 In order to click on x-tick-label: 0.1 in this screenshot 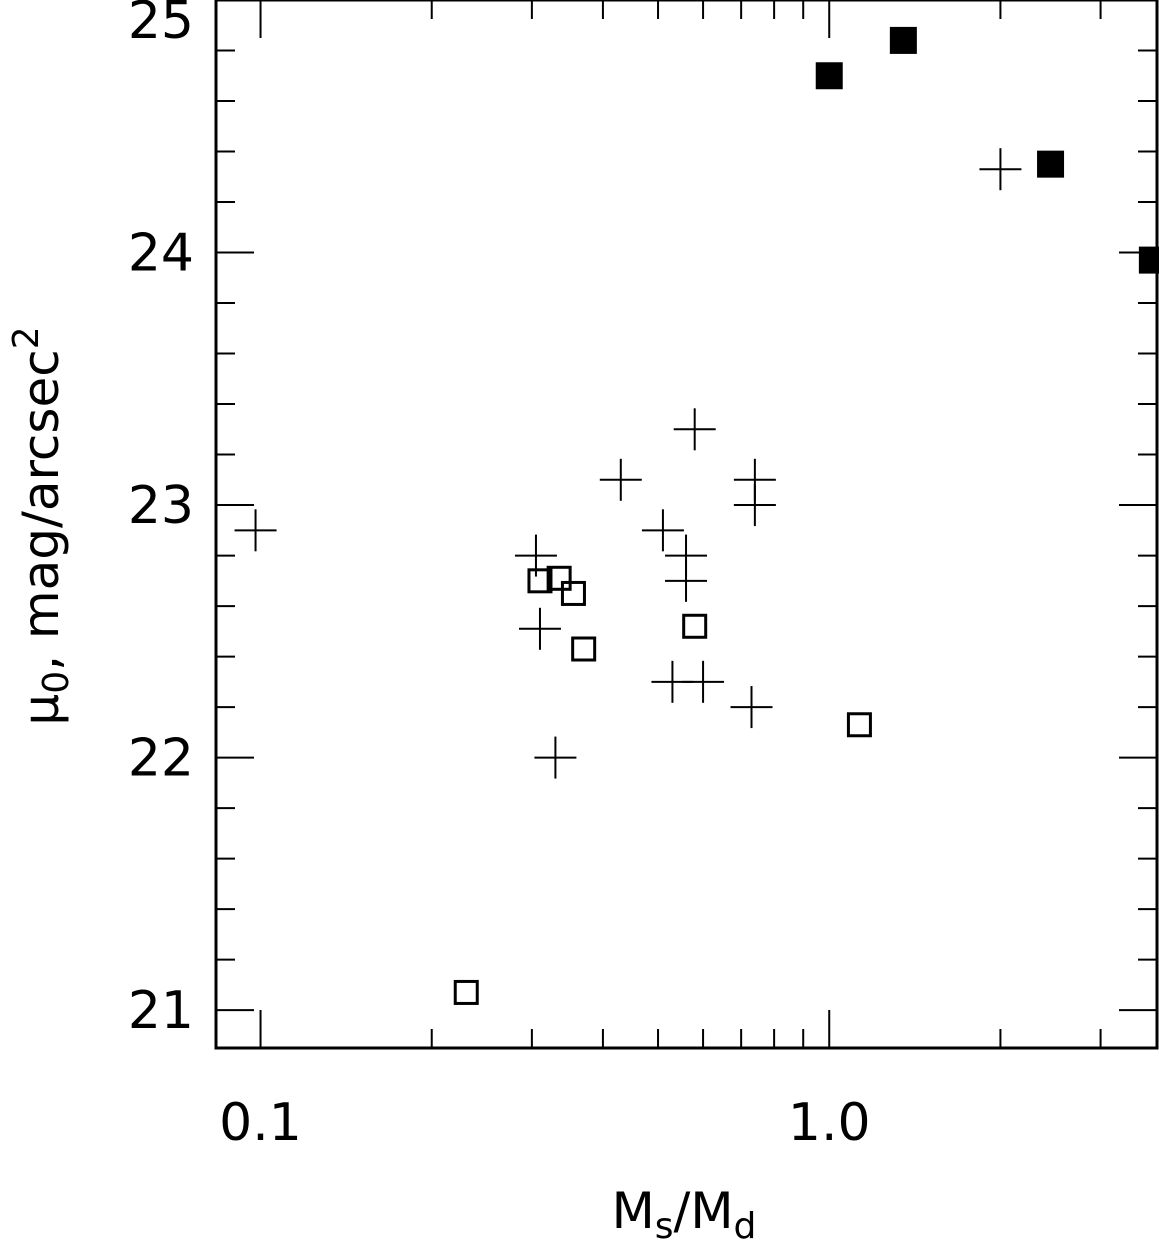, I will do `click(260, 1123)`.